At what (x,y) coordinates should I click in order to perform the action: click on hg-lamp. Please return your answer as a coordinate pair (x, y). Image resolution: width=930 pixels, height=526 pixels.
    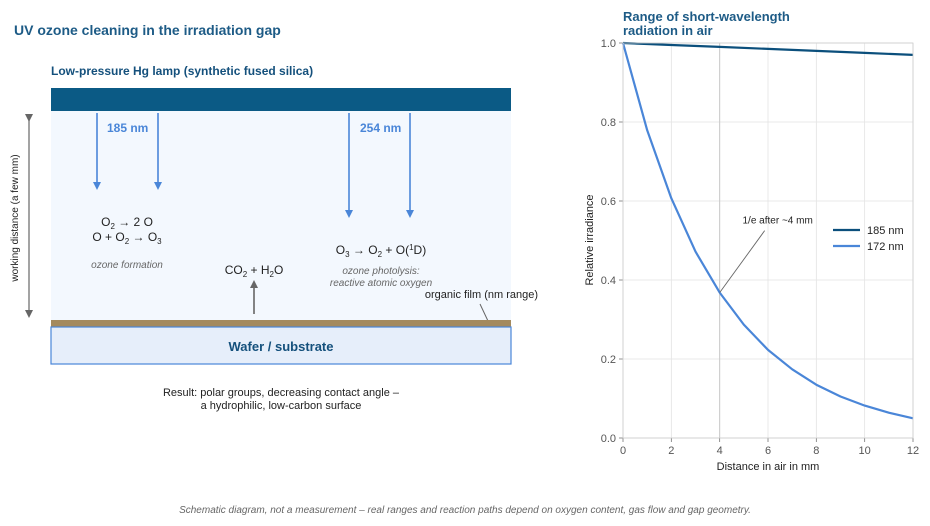
    Looking at the image, I should click on (281, 99).